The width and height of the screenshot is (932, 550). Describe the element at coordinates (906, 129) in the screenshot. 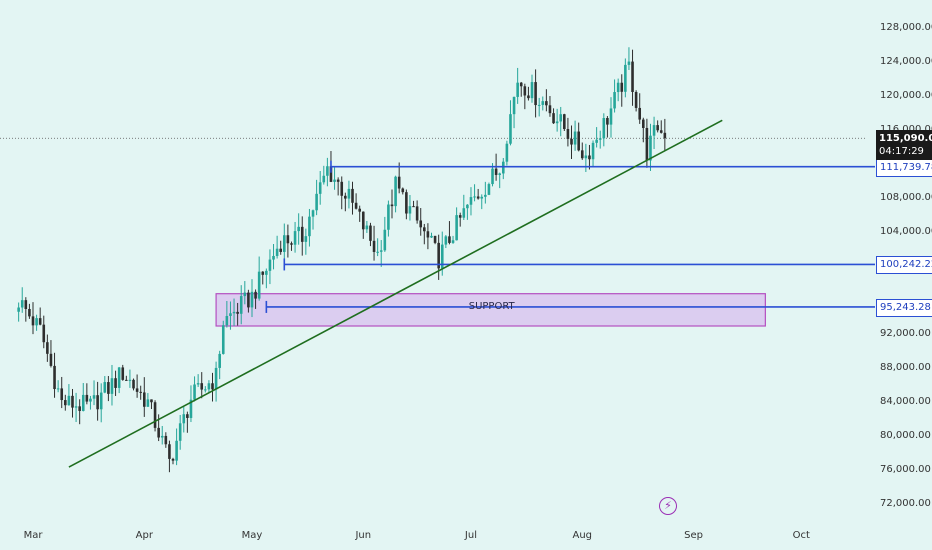

I see `y-tick-label: 116,000.00` at that location.